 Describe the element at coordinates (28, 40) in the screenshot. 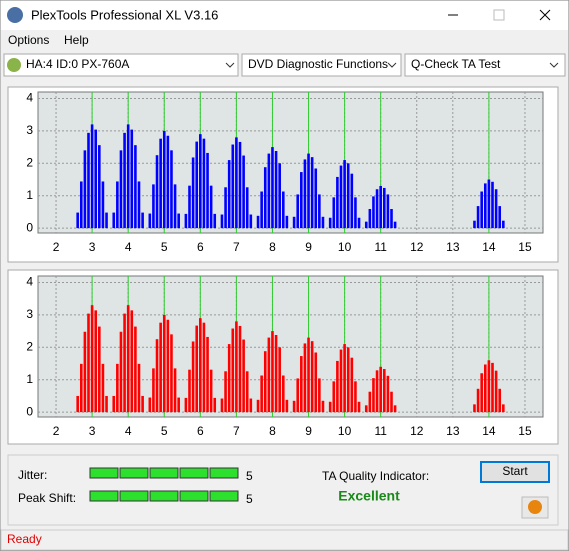

I see `menu-item: Options` at that location.